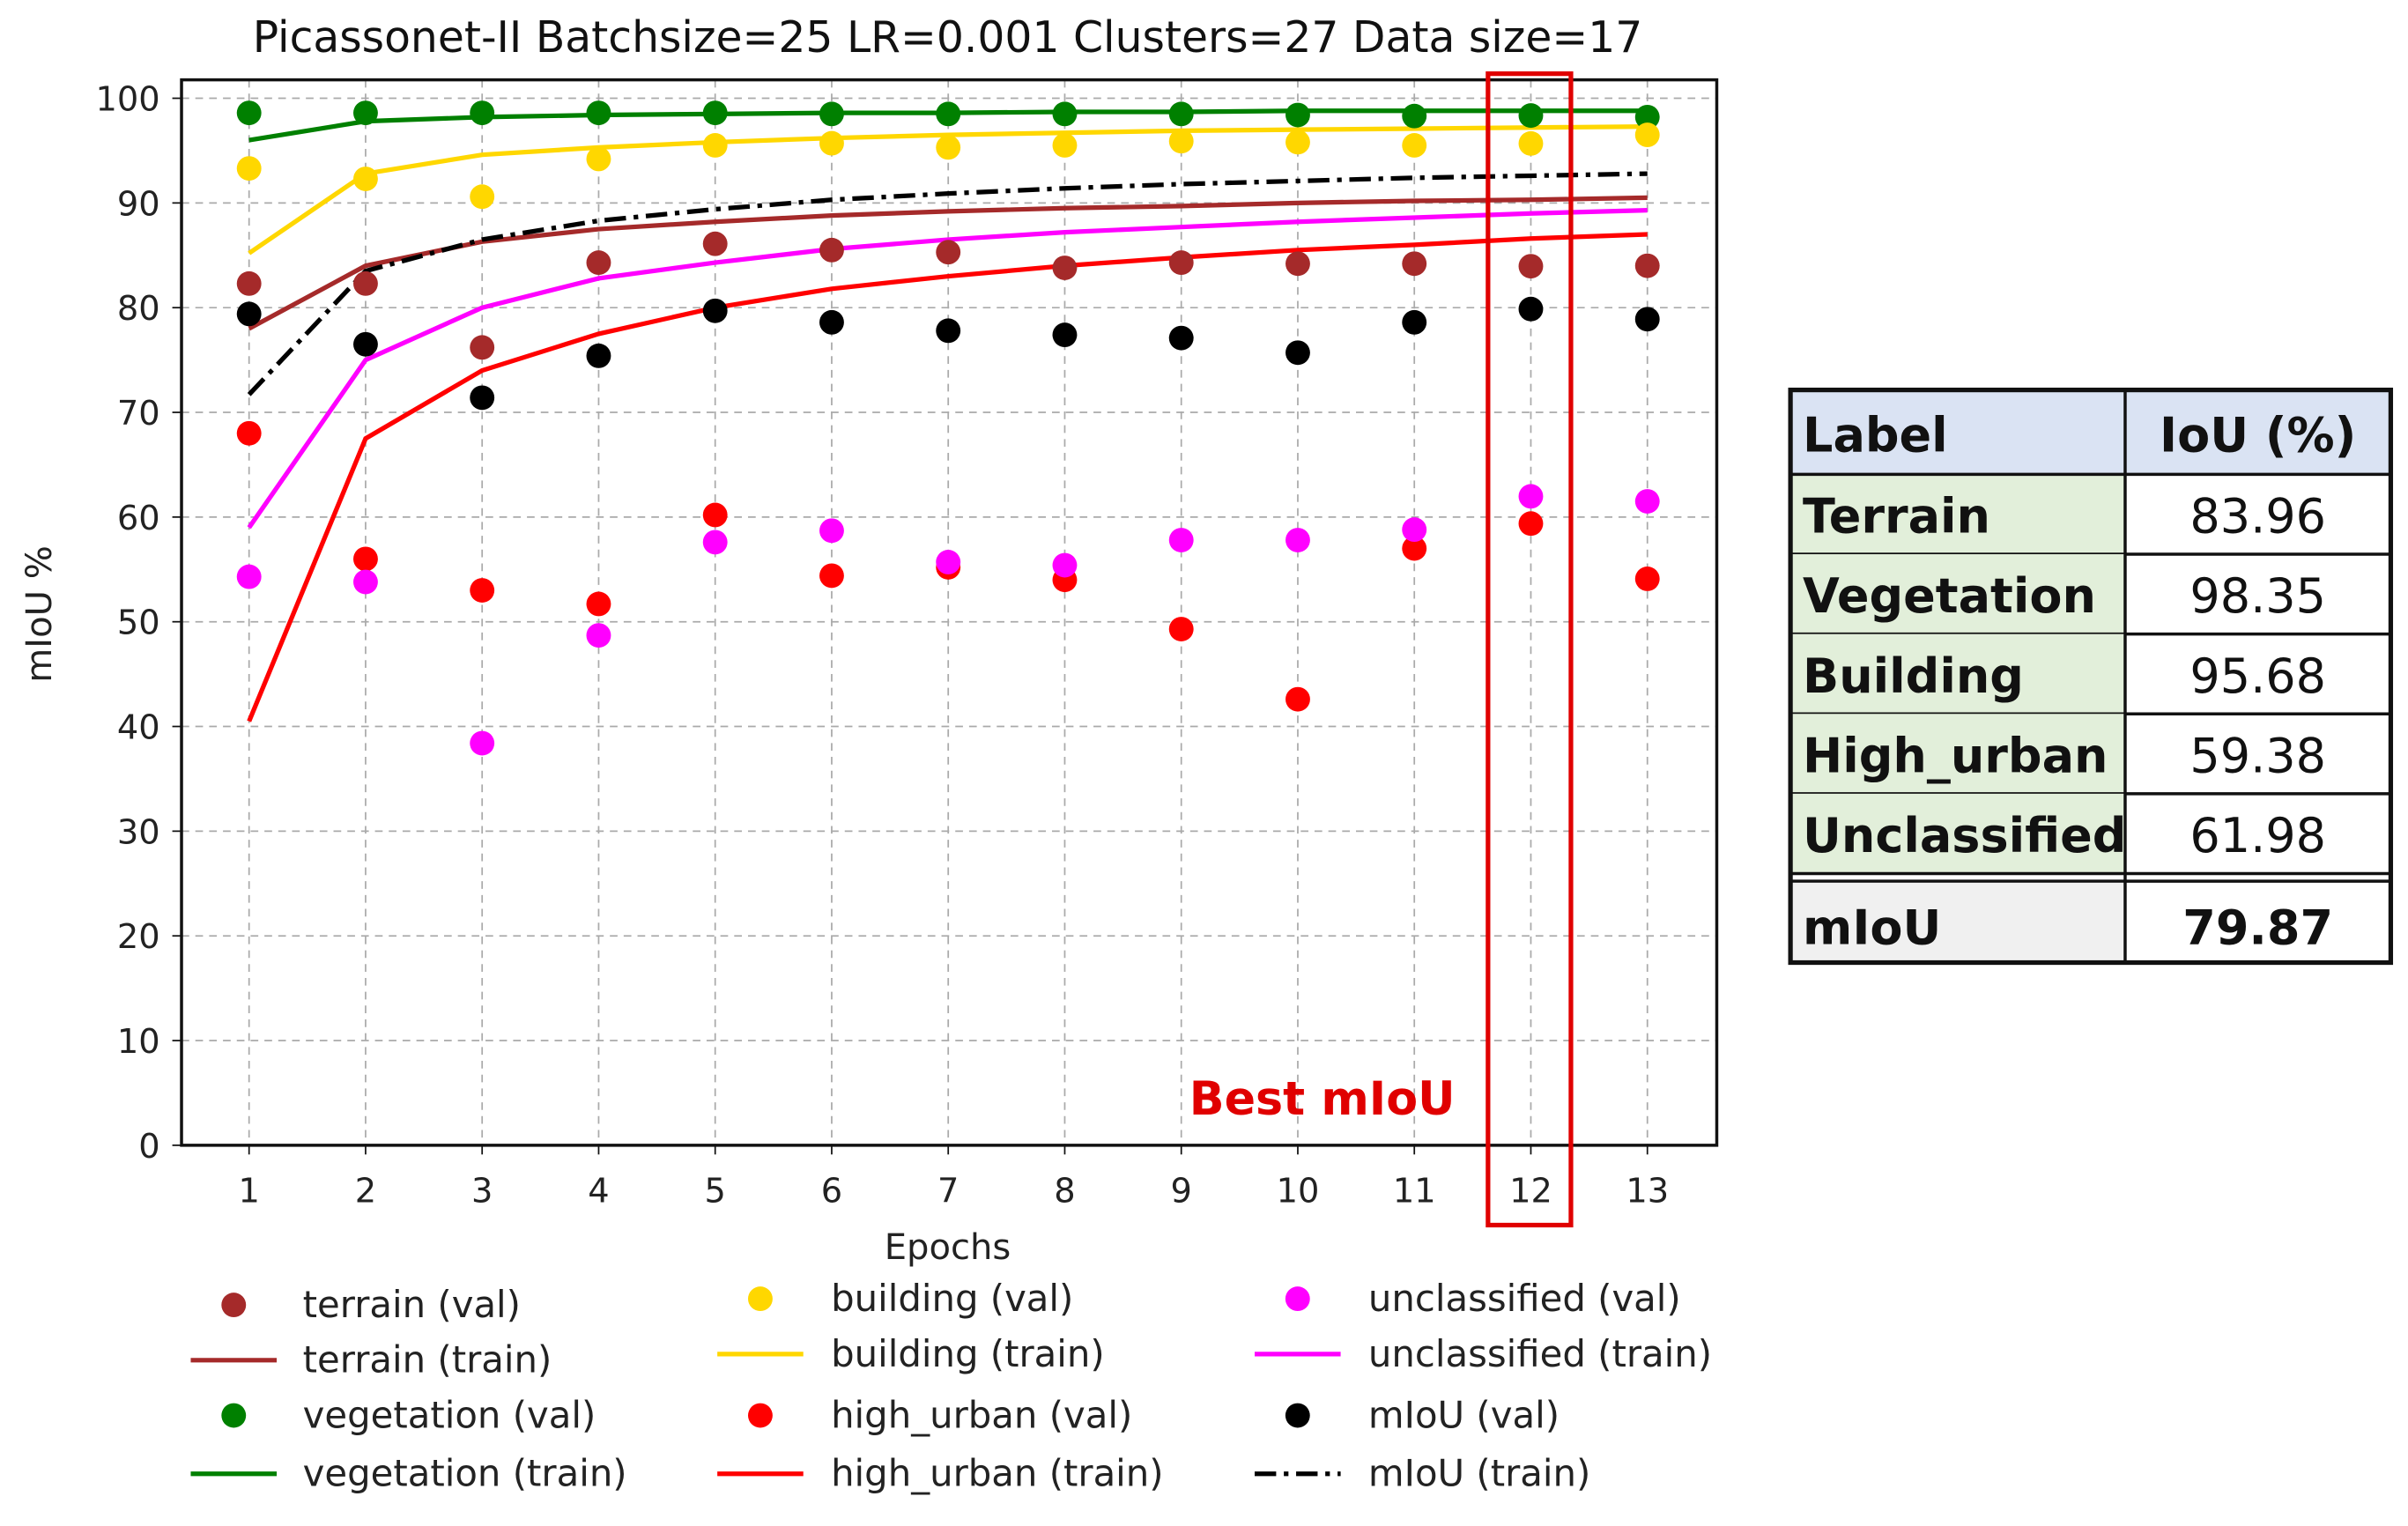 This screenshot has height=1526, width=2408. Describe the element at coordinates (939, 1414) in the screenshot. I see `legend-item: high_urban (val)` at that location.